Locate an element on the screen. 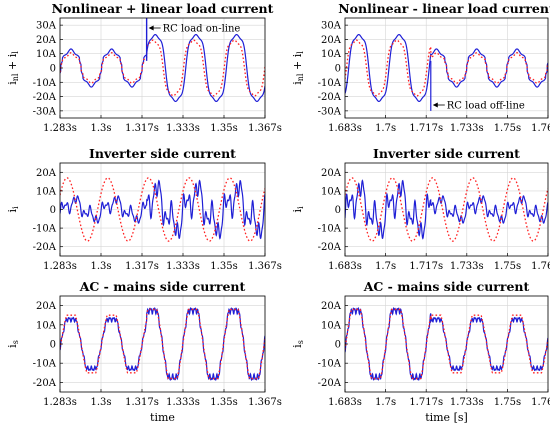 The image size is (550, 432). y-axis-label: inl + il is located at coordinates (298, 68).